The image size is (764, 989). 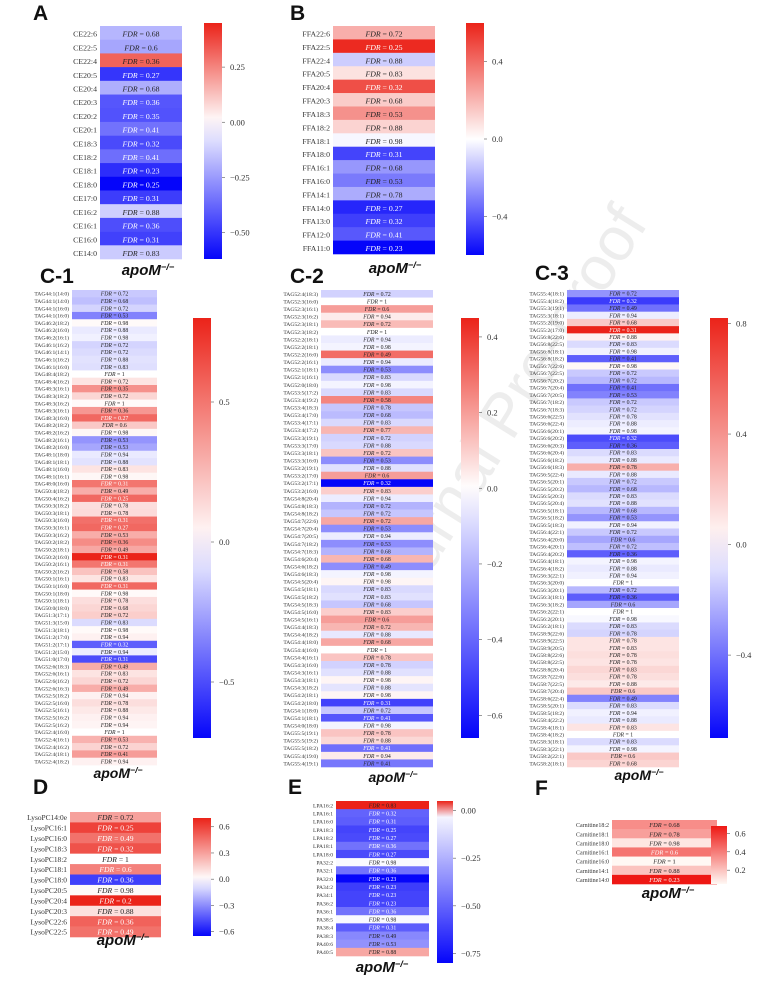 What do you see at coordinates (51, 652) in the screenshot?
I see `row-label: TAG51:2(15:0)` at bounding box center [51, 652].